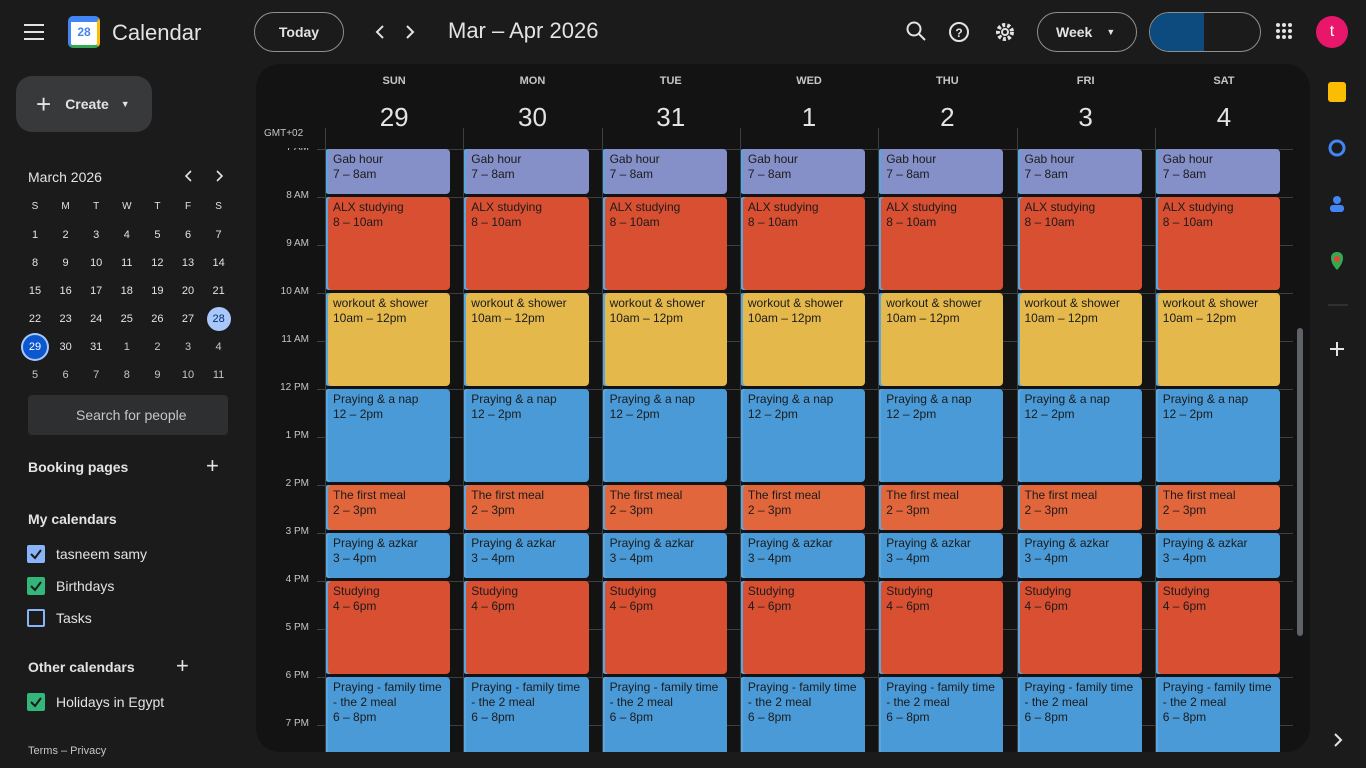  What do you see at coordinates (218, 263) in the screenshot?
I see `mini-day: 14` at bounding box center [218, 263].